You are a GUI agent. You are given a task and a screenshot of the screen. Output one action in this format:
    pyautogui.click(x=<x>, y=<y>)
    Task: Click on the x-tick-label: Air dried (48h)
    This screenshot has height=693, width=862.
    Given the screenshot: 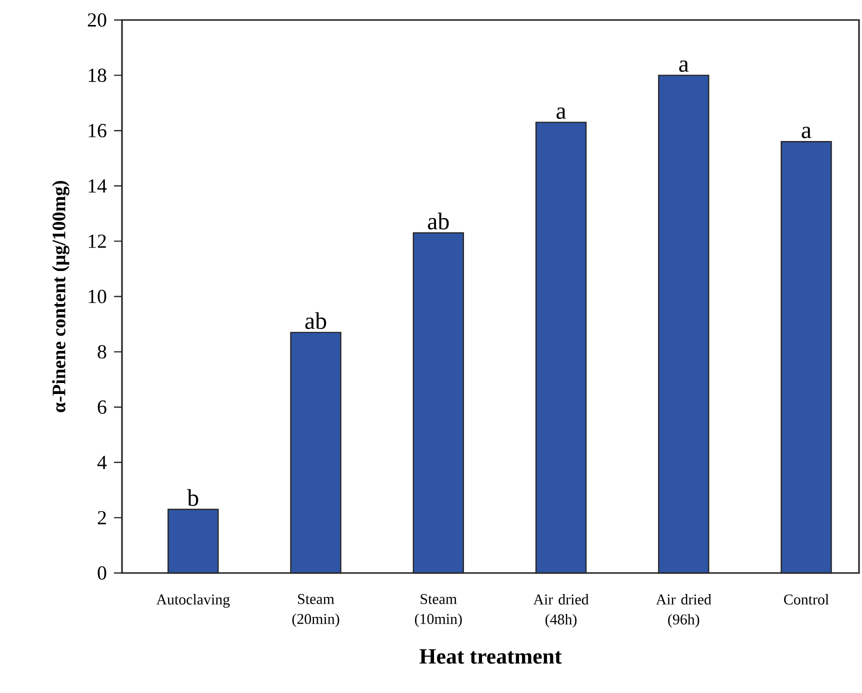 What is the action you would take?
    pyautogui.click(x=561, y=611)
    